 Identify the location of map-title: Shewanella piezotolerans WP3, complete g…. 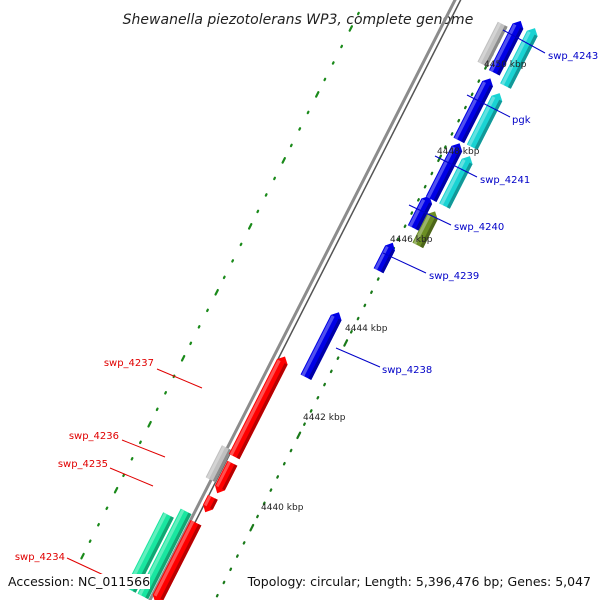
(298, 20).